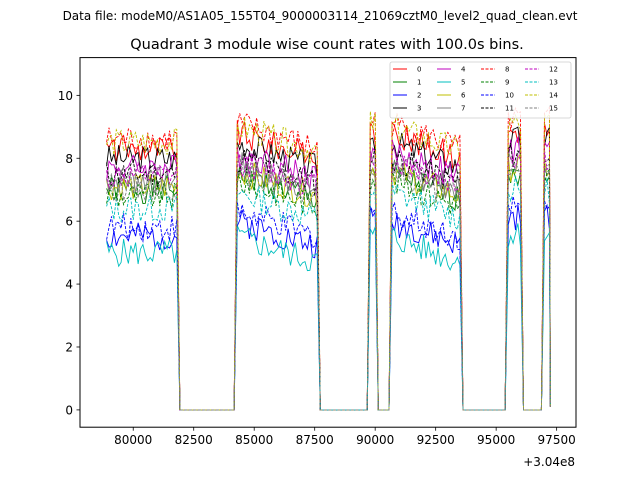 The height and width of the screenshot is (480, 640). Describe the element at coordinates (419, 70) in the screenshot. I see `legend-label-0: 0` at that location.